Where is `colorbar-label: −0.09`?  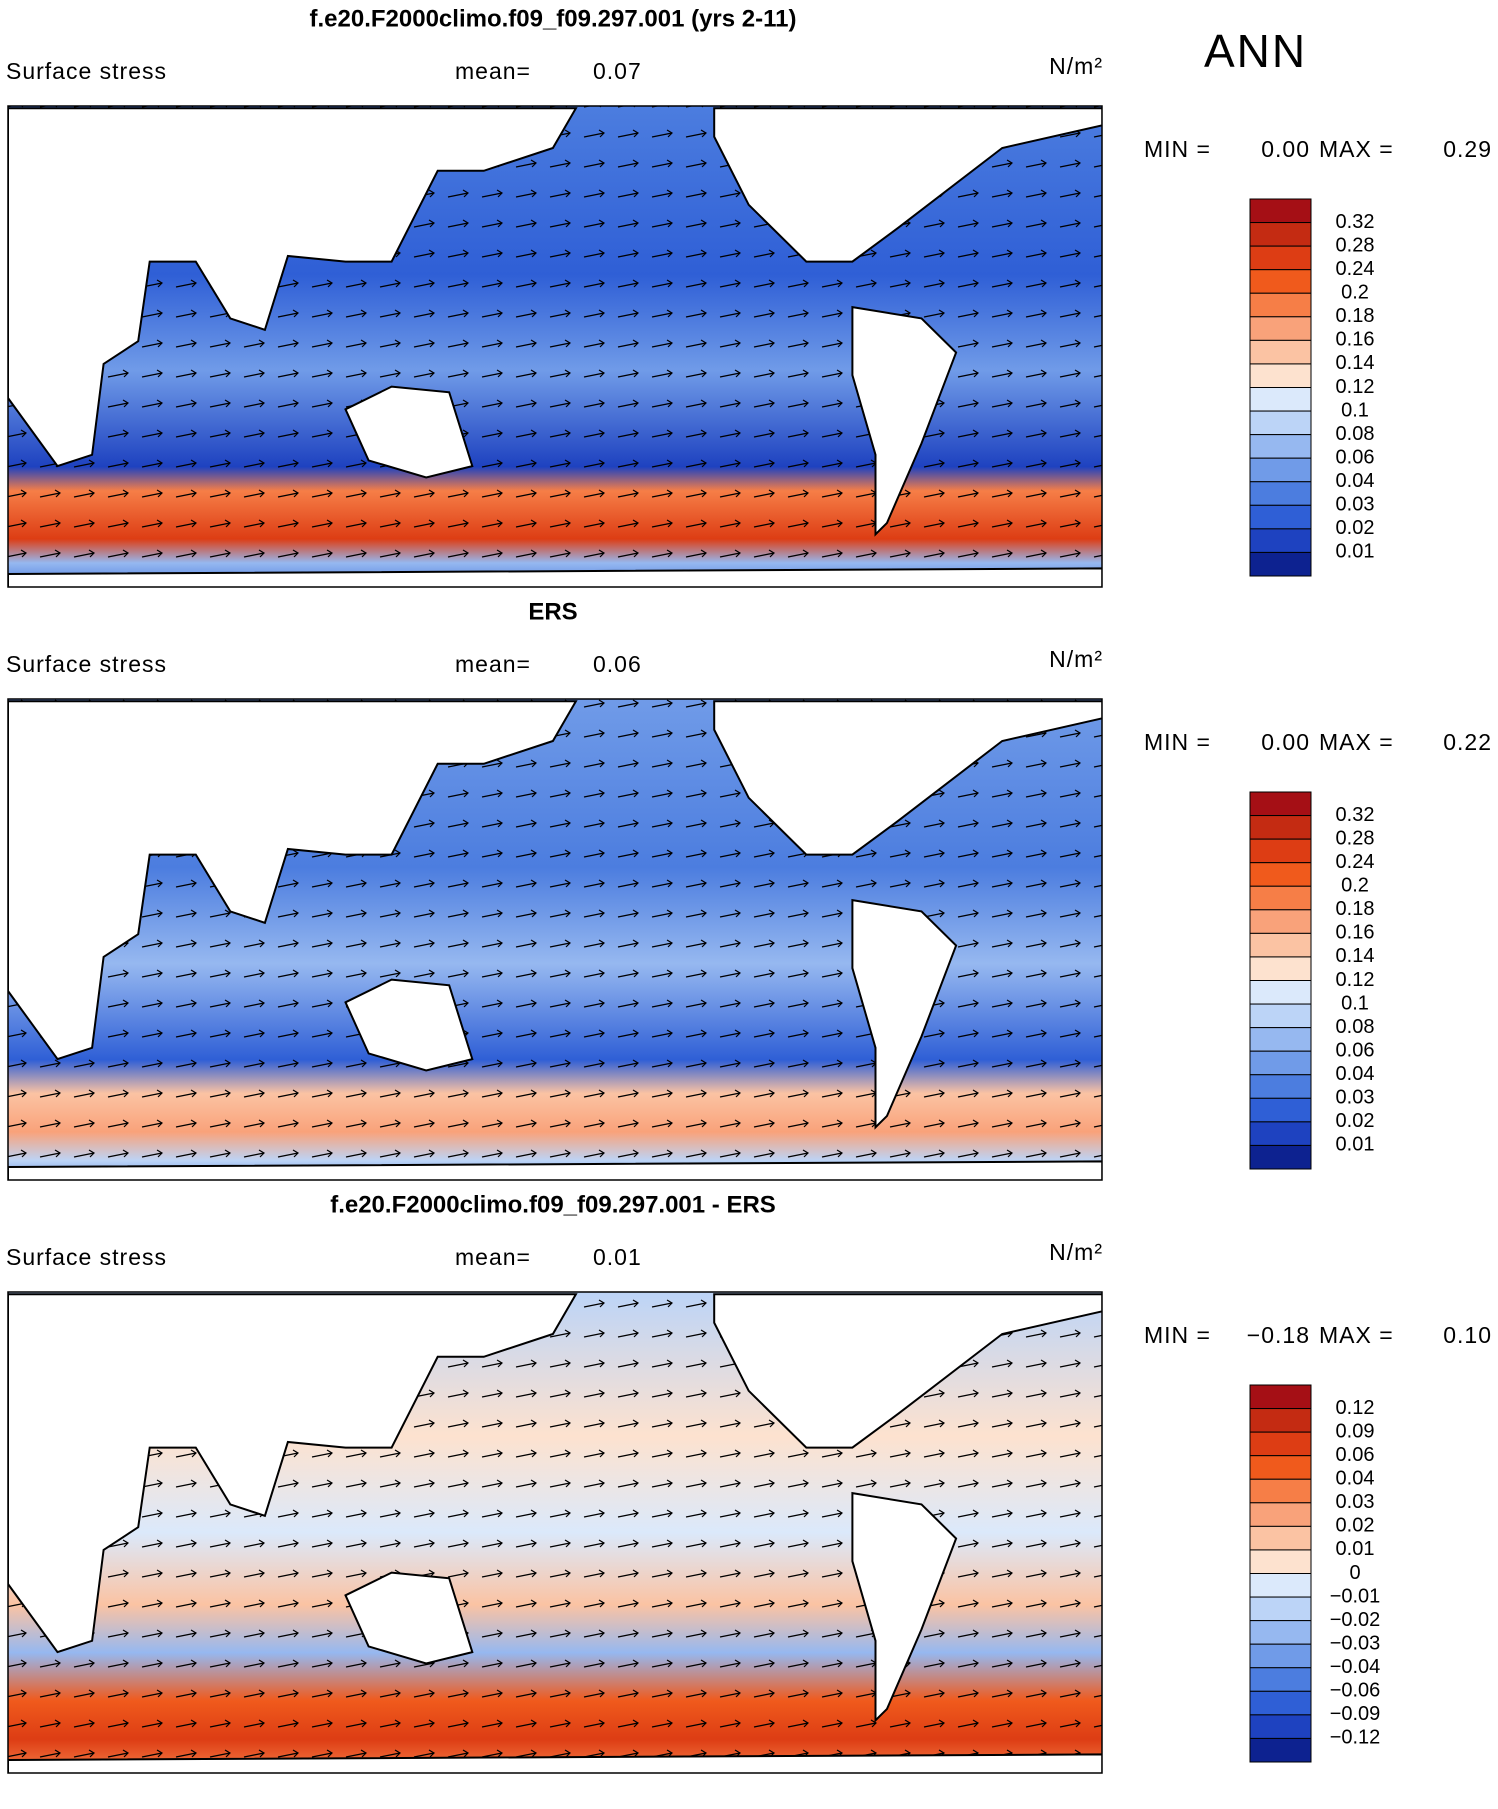 colorbar-label: −0.09 is located at coordinates (1355, 1714).